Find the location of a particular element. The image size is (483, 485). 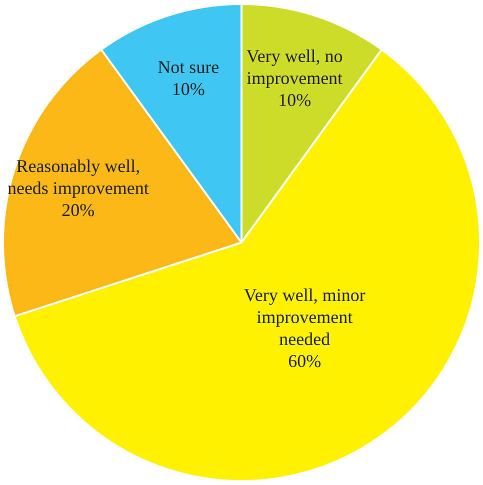

slice-label: Not sure is located at coordinates (189, 66).